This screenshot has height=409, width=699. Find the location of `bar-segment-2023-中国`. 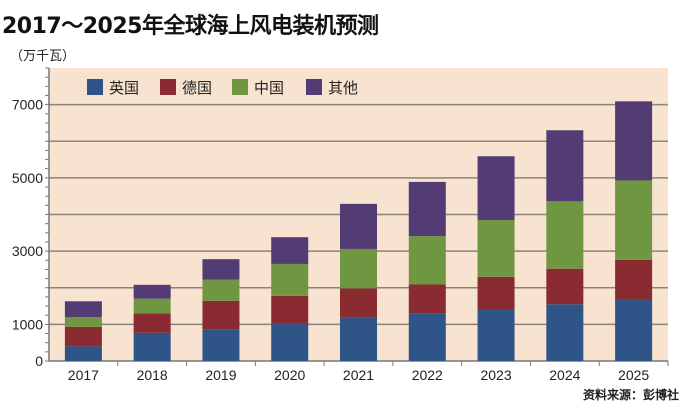

bar-segment-2023-中国 is located at coordinates (496, 248).